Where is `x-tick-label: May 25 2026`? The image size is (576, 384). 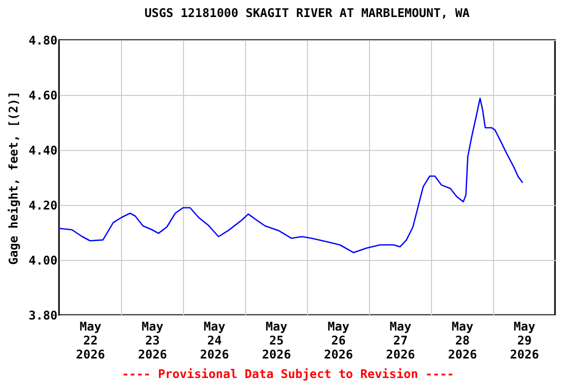 x-tick-label: May 25 2026 is located at coordinates (276, 341).